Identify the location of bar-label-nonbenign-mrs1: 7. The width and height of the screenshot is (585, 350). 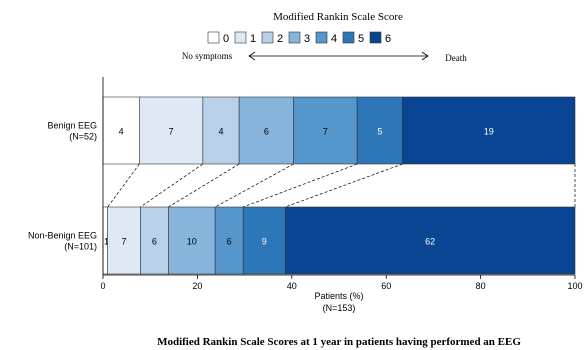
(124, 242).